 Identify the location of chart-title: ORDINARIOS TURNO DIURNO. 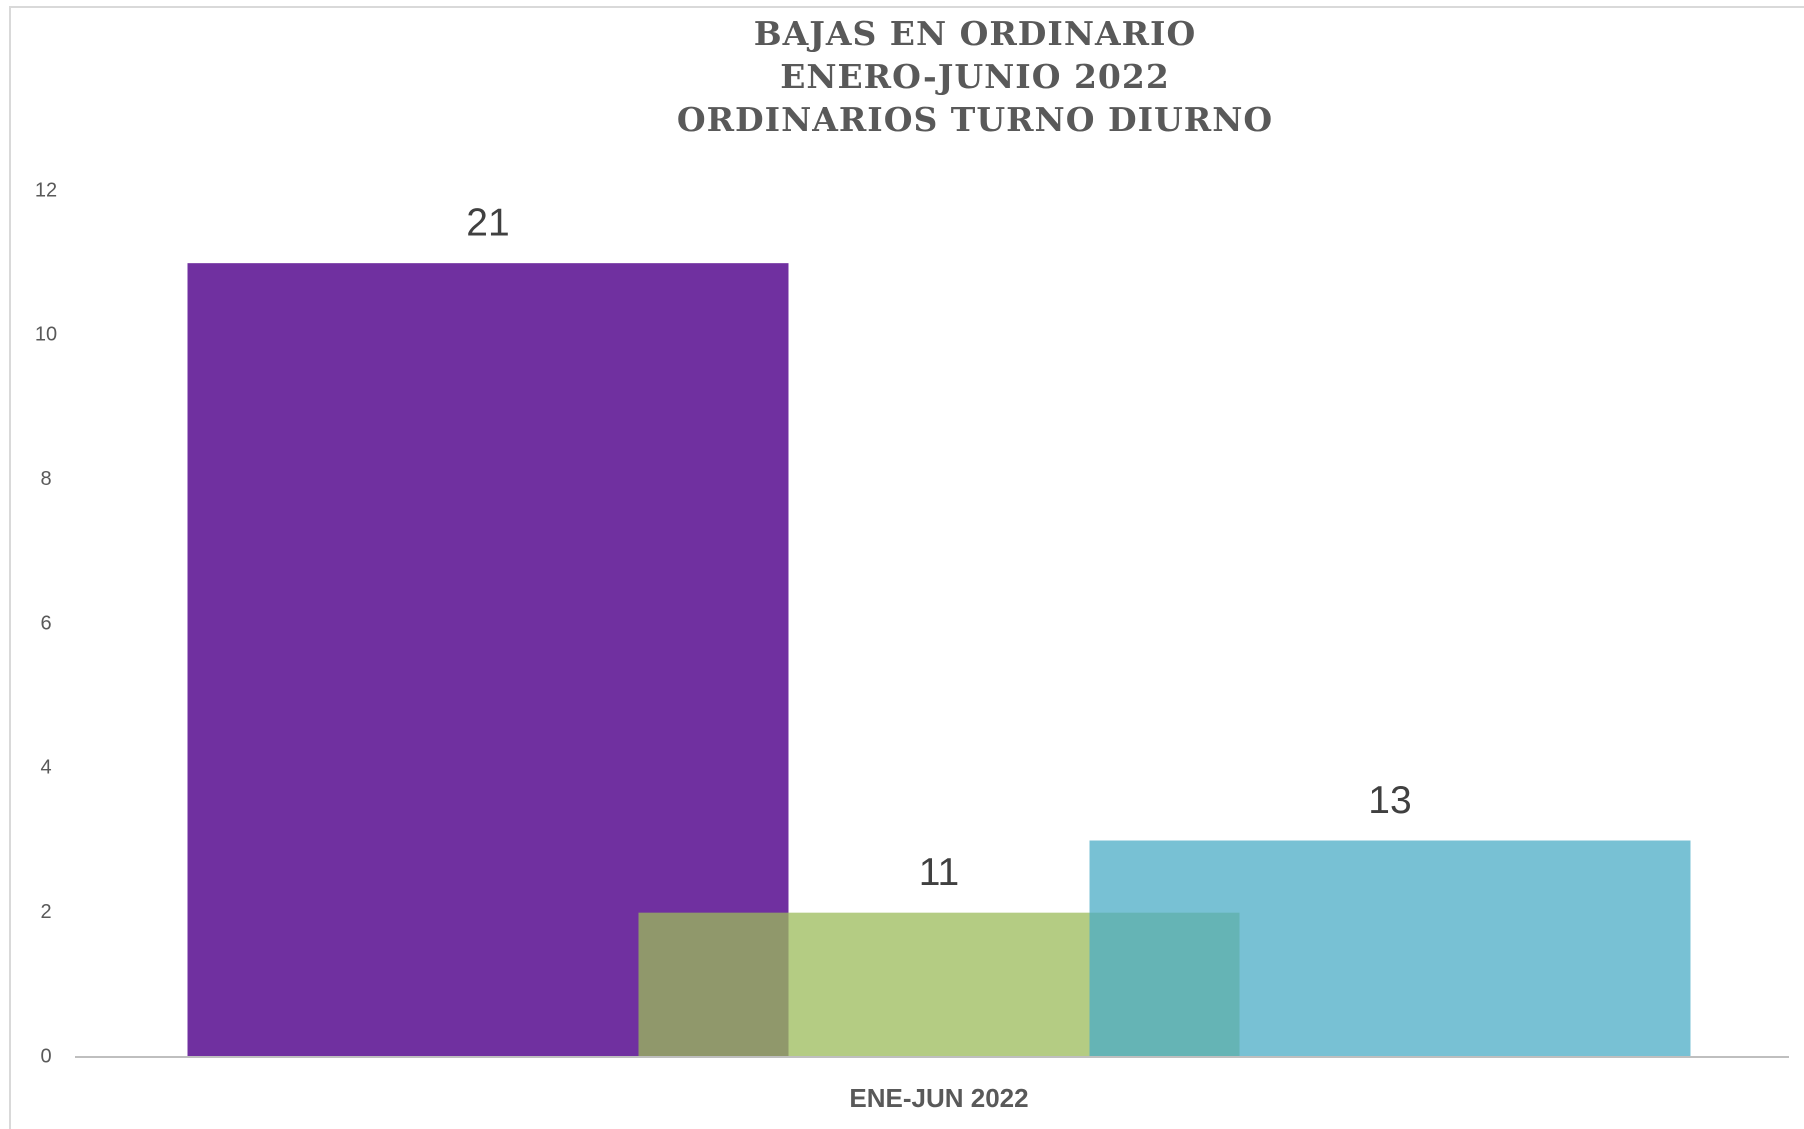
(975, 119).